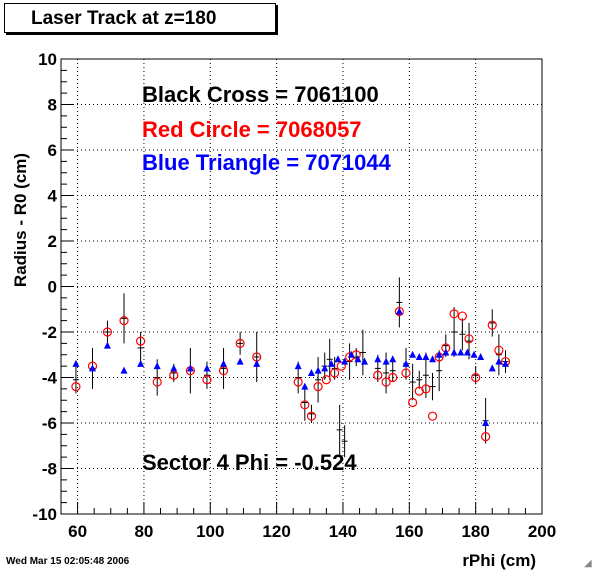 This screenshot has width=596, height=572. Describe the element at coordinates (267, 162) in the screenshot. I see `annotation-text: Blue Triangle = 7071044` at that location.